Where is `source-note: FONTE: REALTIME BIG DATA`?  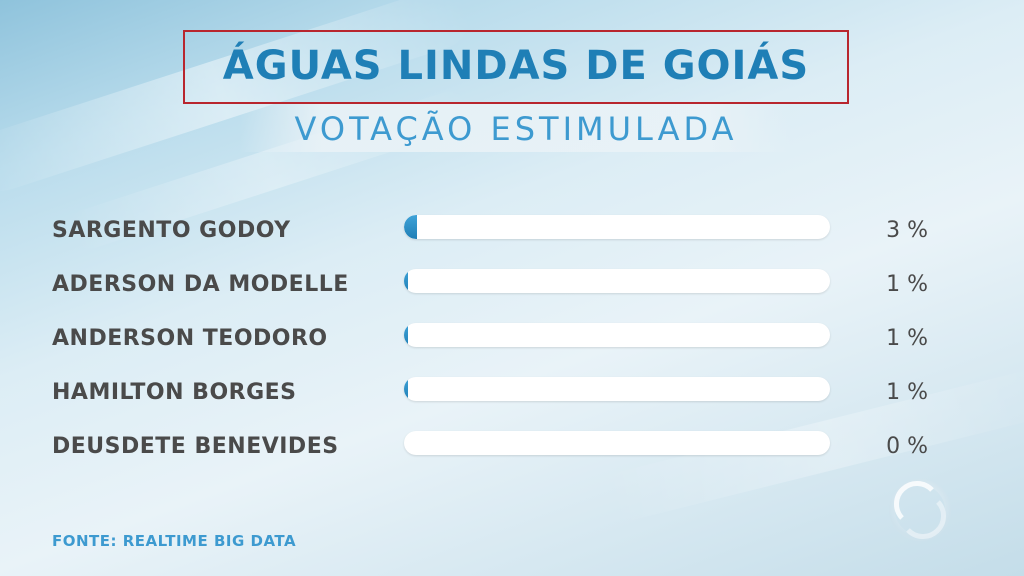
source-note: FONTE: REALTIME BIG DATA is located at coordinates (174, 541).